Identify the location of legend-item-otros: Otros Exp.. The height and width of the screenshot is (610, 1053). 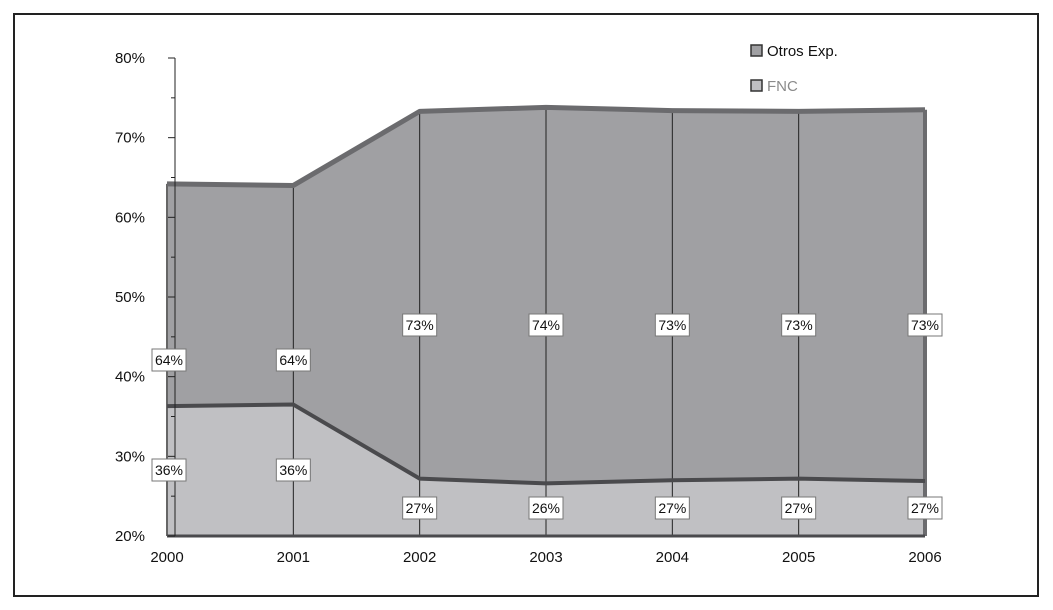
(794, 51).